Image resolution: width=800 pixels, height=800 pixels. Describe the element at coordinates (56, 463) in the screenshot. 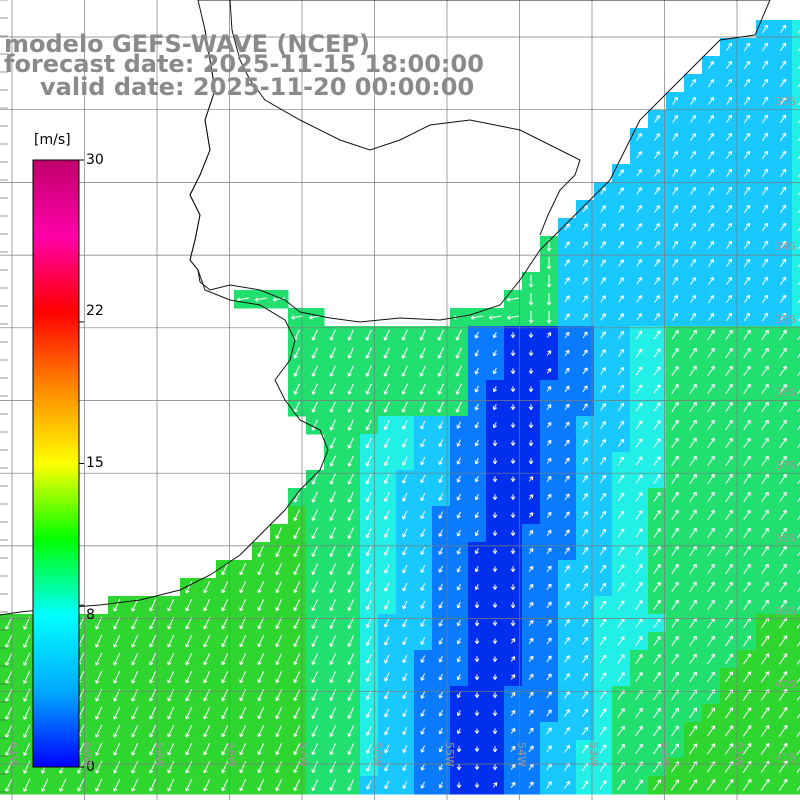

I see `colorbar-gradient` at that location.